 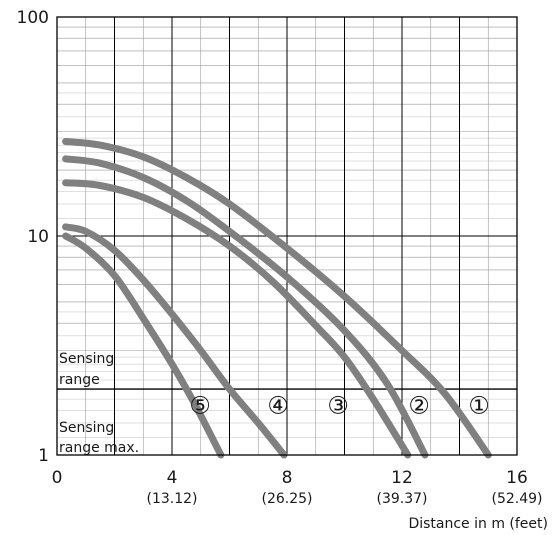 I want to click on x-tick-label: 16, so click(x=517, y=478).